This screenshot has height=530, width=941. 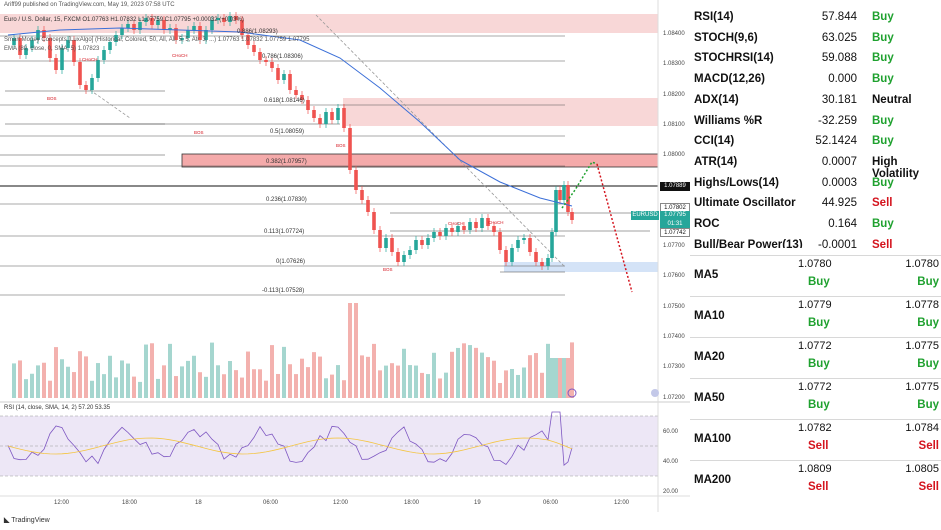 What do you see at coordinates (198, 503) in the screenshot?
I see `time-axis-label: 18` at bounding box center [198, 503].